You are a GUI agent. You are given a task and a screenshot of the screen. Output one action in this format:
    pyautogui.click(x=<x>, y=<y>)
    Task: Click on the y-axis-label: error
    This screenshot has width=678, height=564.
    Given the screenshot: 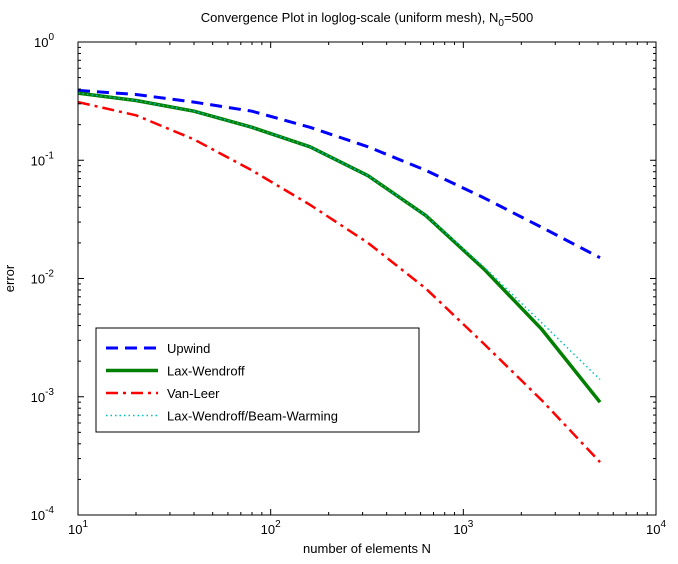 What is the action you would take?
    pyautogui.click(x=9, y=278)
    